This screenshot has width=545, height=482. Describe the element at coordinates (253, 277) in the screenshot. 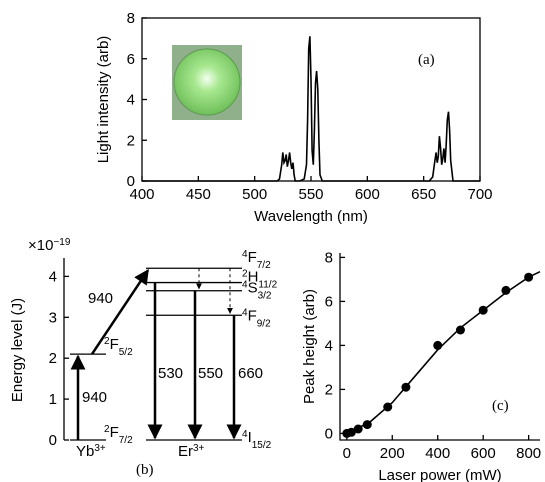

I see `level-label-part: H` at that location.